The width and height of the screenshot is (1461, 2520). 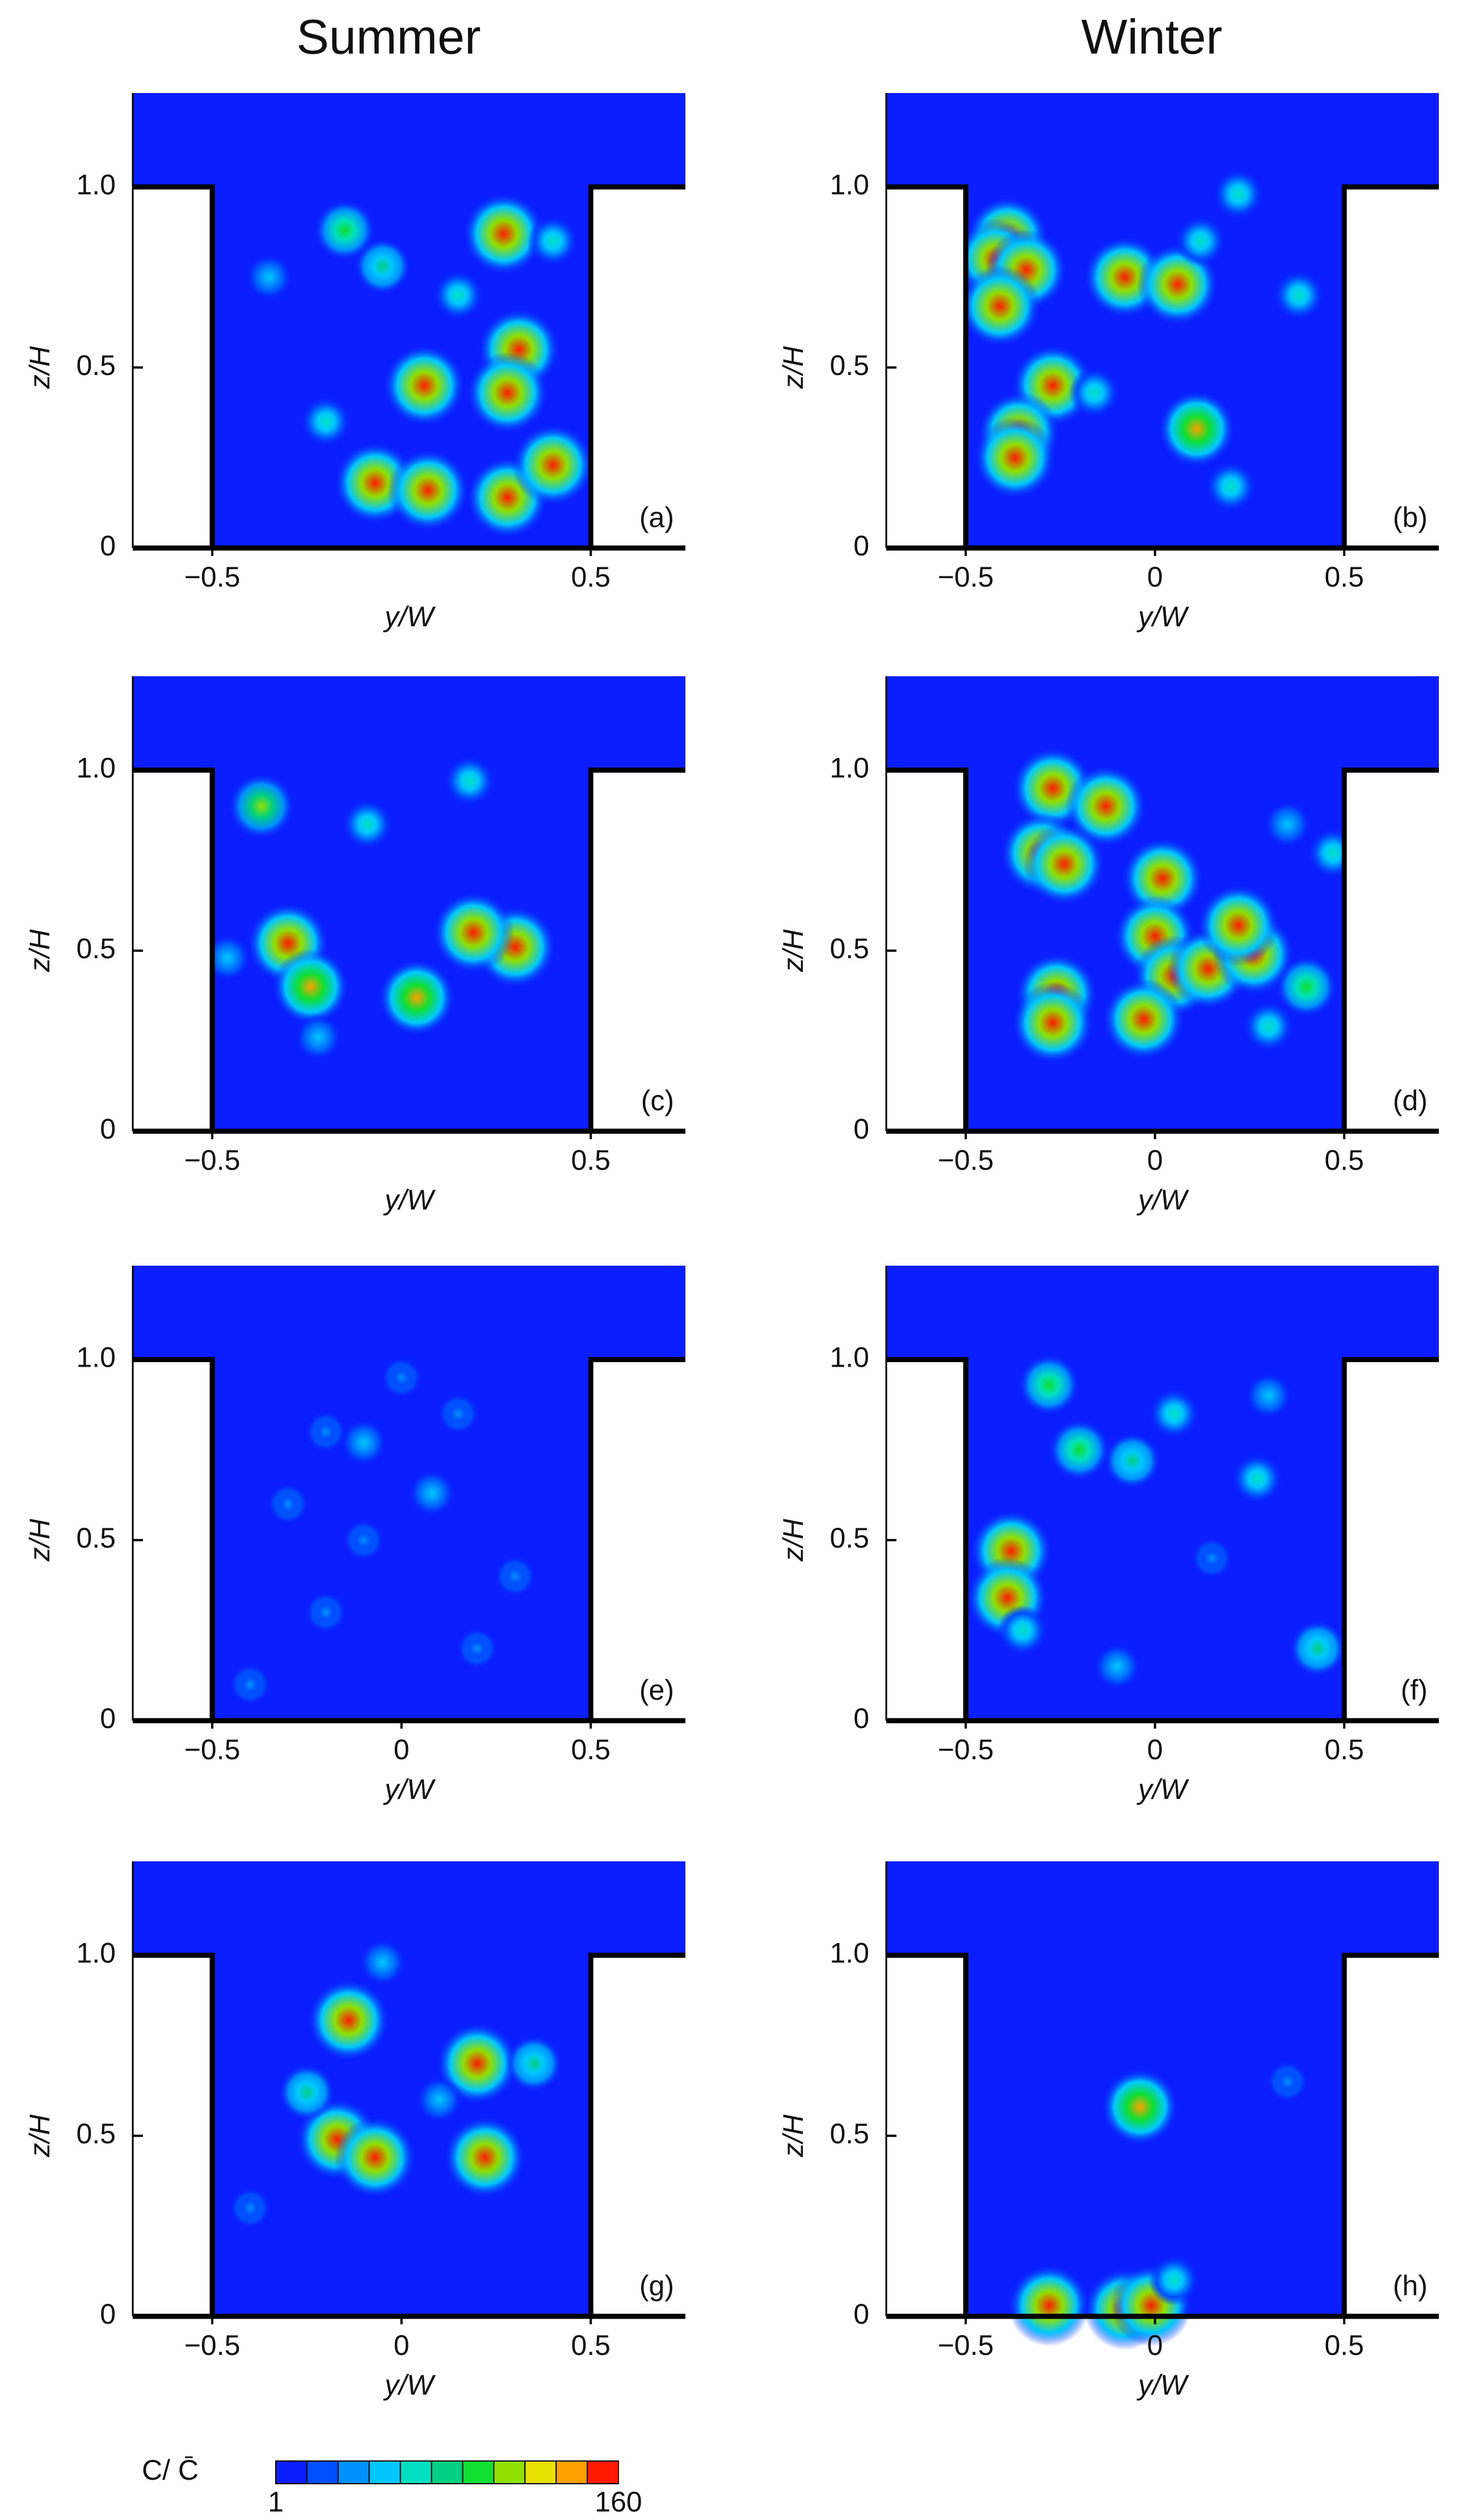 I want to click on panel-label: (f), so click(x=1415, y=1690).